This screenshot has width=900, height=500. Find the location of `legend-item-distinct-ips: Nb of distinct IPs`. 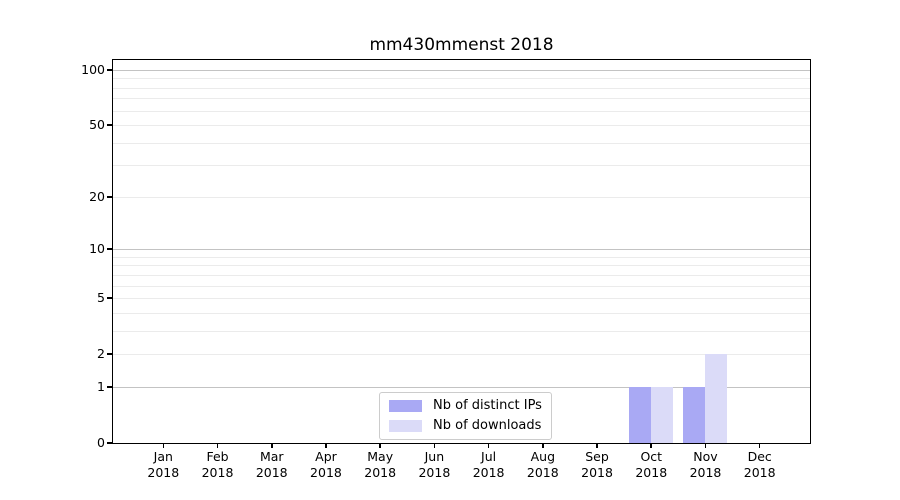

legend-item-distinct-ips: Nb of distinct IPs is located at coordinates (465, 406).